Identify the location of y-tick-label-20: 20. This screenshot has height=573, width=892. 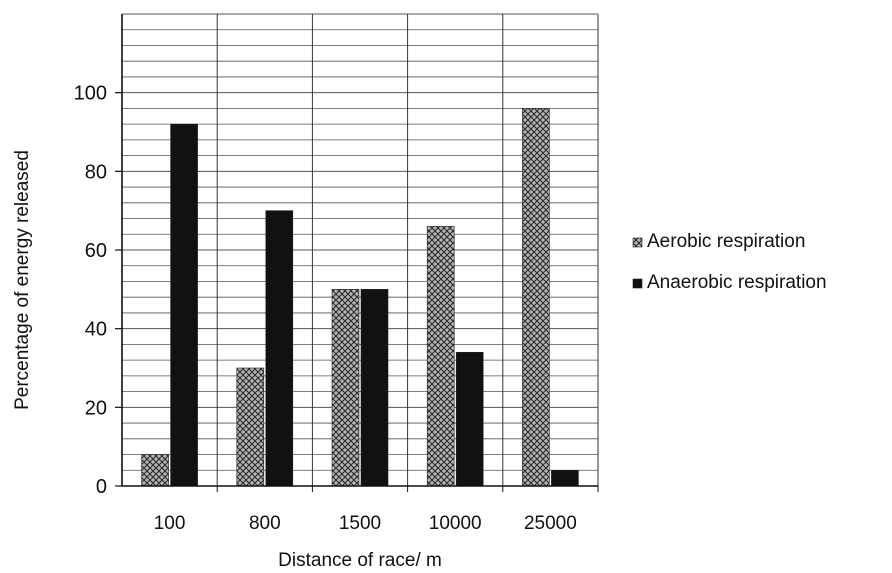
(96, 408).